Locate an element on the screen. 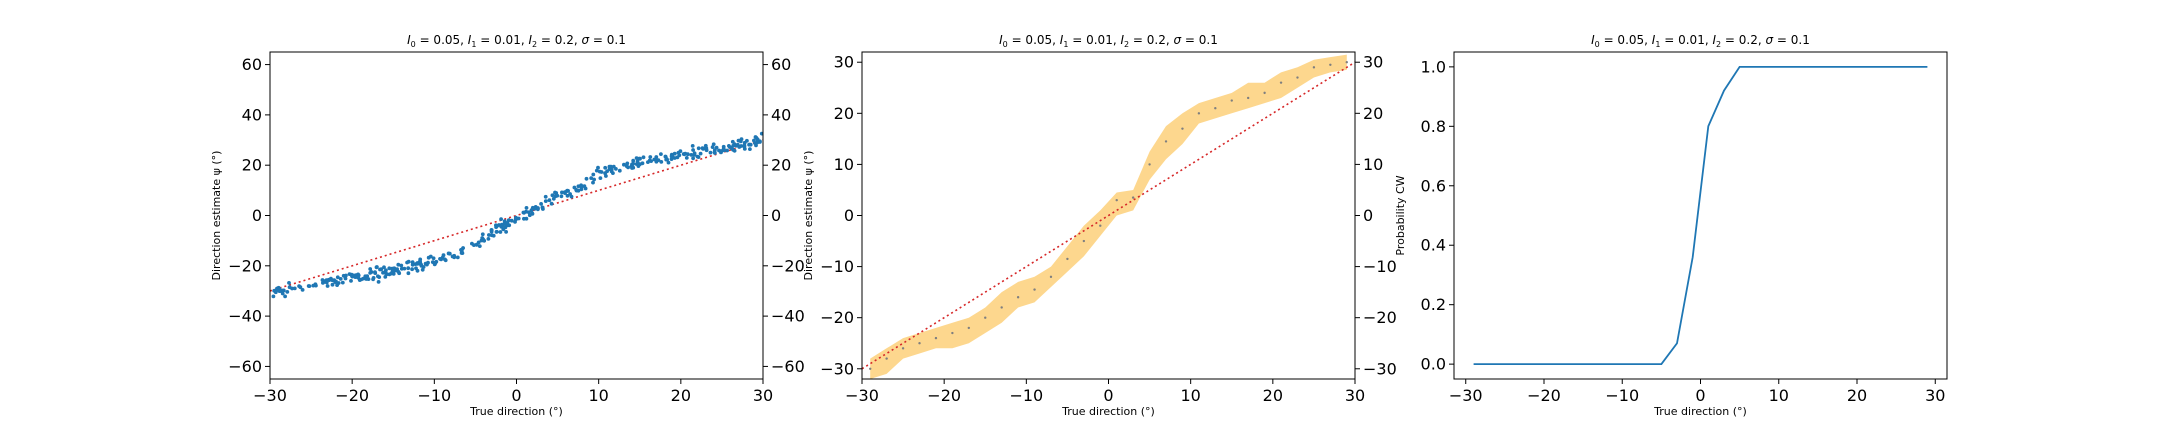 The height and width of the screenshot is (432, 2160). y-tick-label-right: 30 is located at coordinates (1373, 62).